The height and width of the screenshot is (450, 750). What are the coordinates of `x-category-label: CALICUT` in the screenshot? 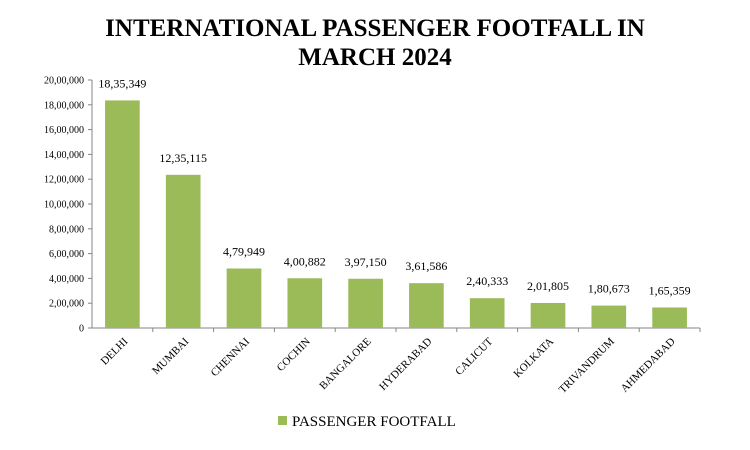 It's located at (474, 356).